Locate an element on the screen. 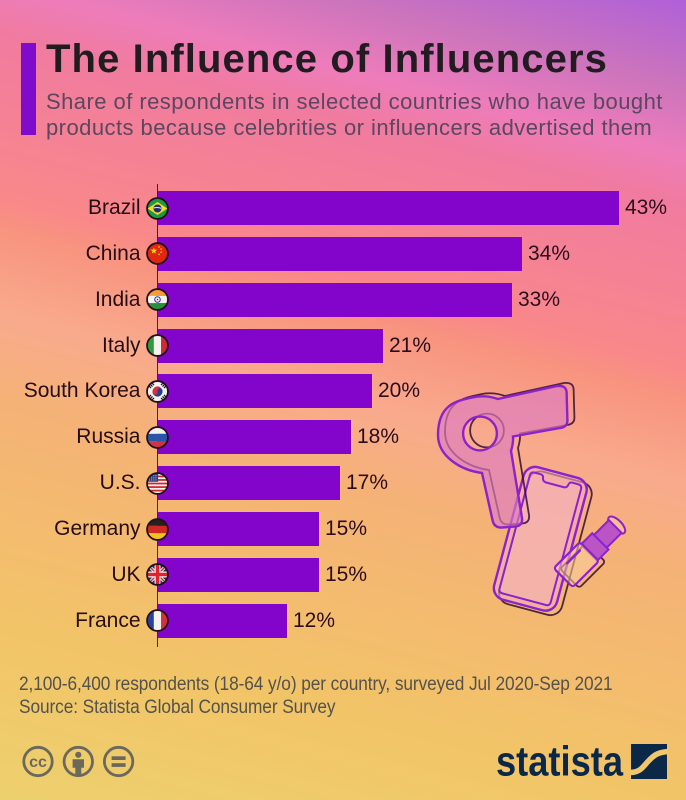  svg-text: cc is located at coordinates (38, 762).